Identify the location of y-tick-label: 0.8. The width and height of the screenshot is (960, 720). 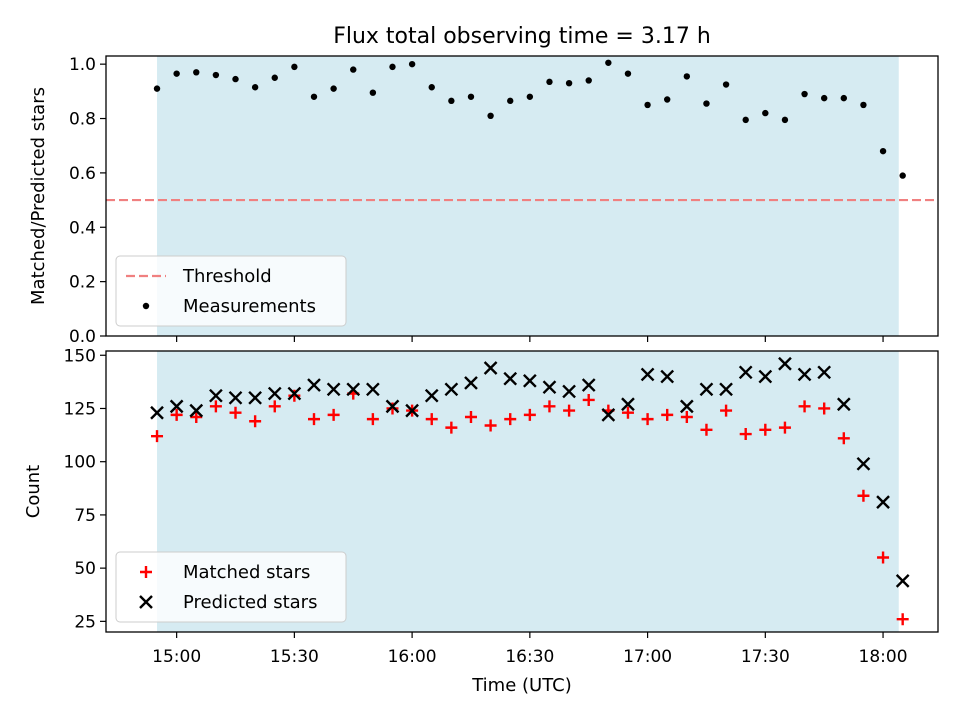
(82, 120).